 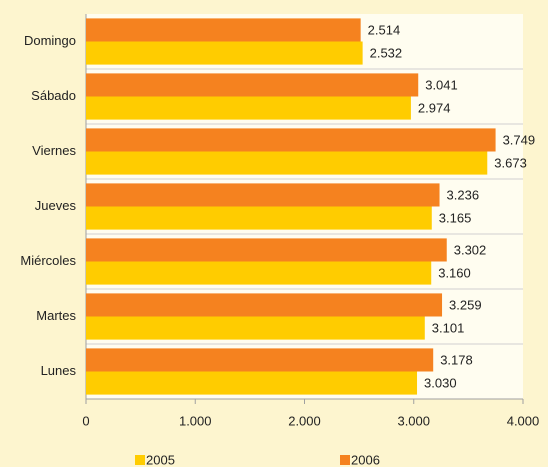 What do you see at coordinates (413, 420) in the screenshot?
I see `x-tick-label: 3.000` at bounding box center [413, 420].